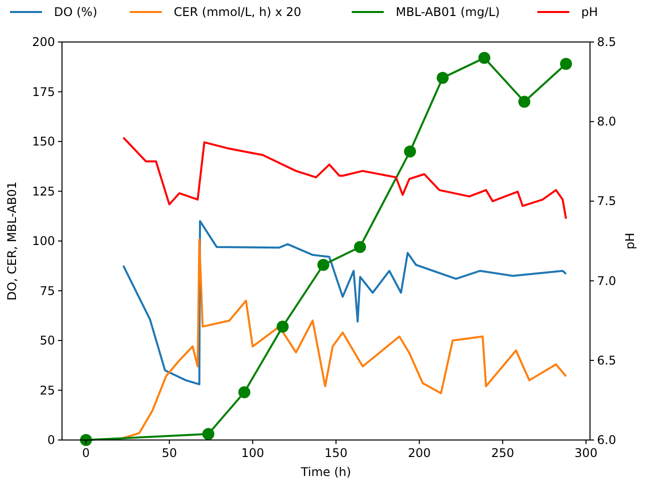 Image resolution: width=648 pixels, height=488 pixels. What do you see at coordinates (43, 191) in the screenshot?
I see `y-tick-label: 125` at bounding box center [43, 191].